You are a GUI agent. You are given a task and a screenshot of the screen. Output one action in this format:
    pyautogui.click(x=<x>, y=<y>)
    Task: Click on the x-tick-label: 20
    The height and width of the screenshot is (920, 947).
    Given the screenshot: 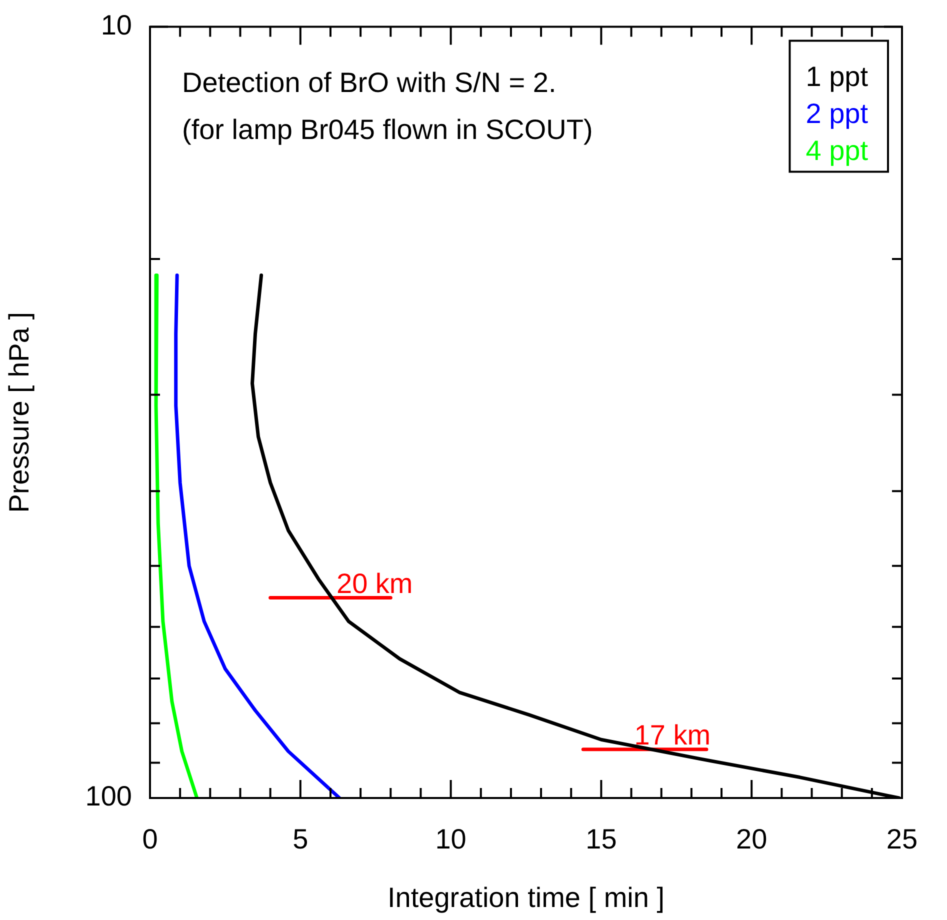 What is the action you would take?
    pyautogui.click(x=752, y=839)
    